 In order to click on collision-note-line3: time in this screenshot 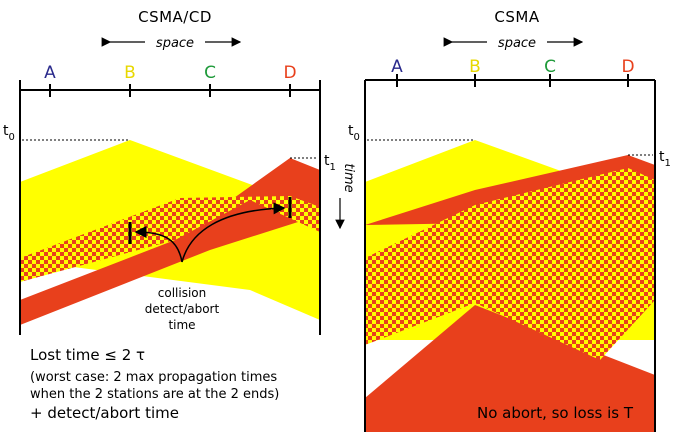, I will do `click(181, 325)`.